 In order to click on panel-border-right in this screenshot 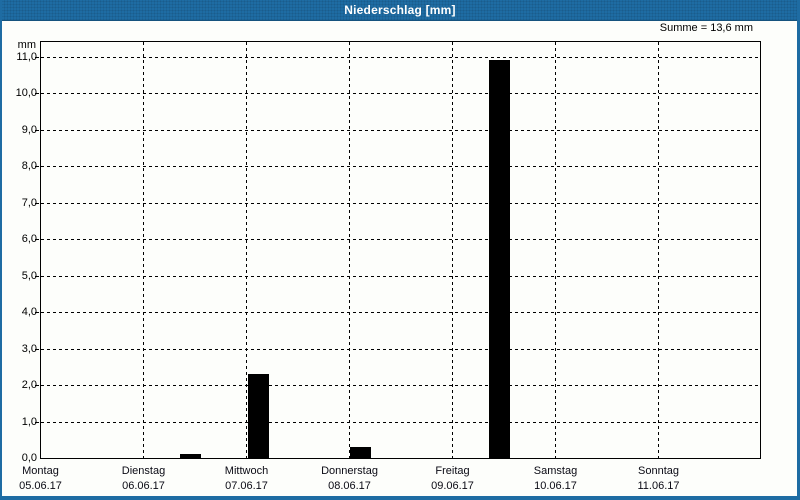, I will do `click(798, 250)`.